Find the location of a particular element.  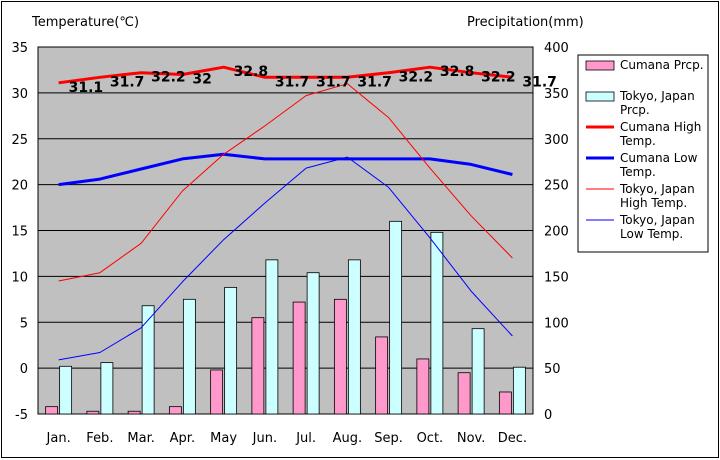

x-tick-label: Jun. is located at coordinates (264, 438).